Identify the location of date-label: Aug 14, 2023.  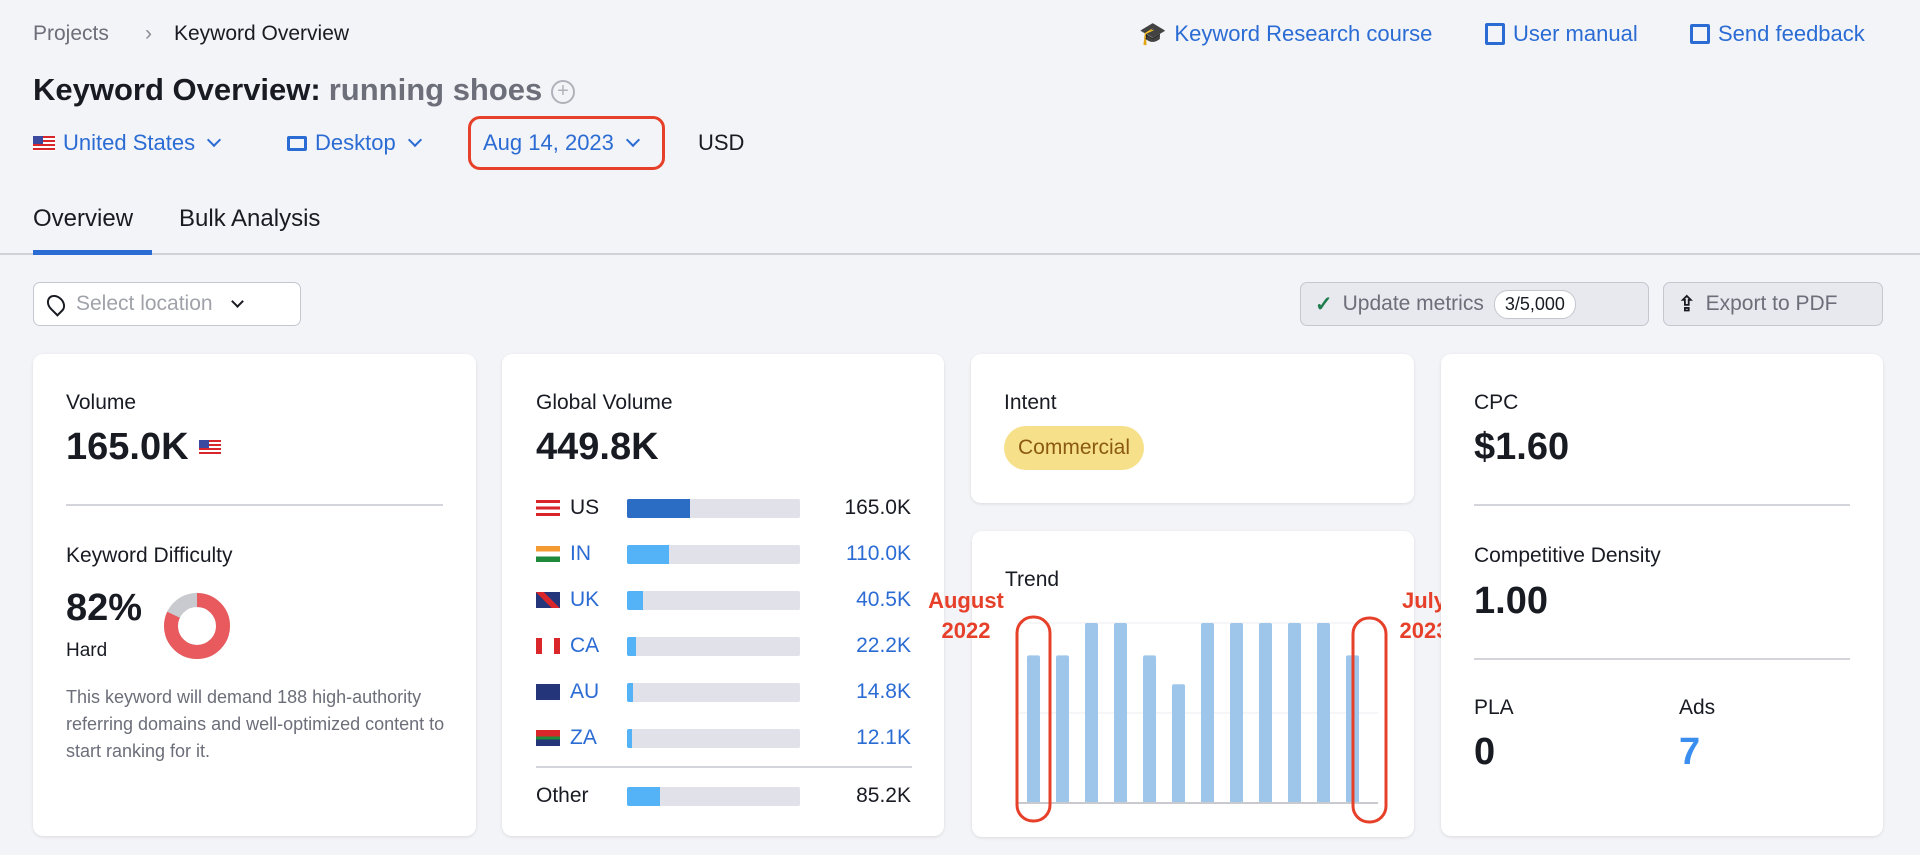
(548, 142).